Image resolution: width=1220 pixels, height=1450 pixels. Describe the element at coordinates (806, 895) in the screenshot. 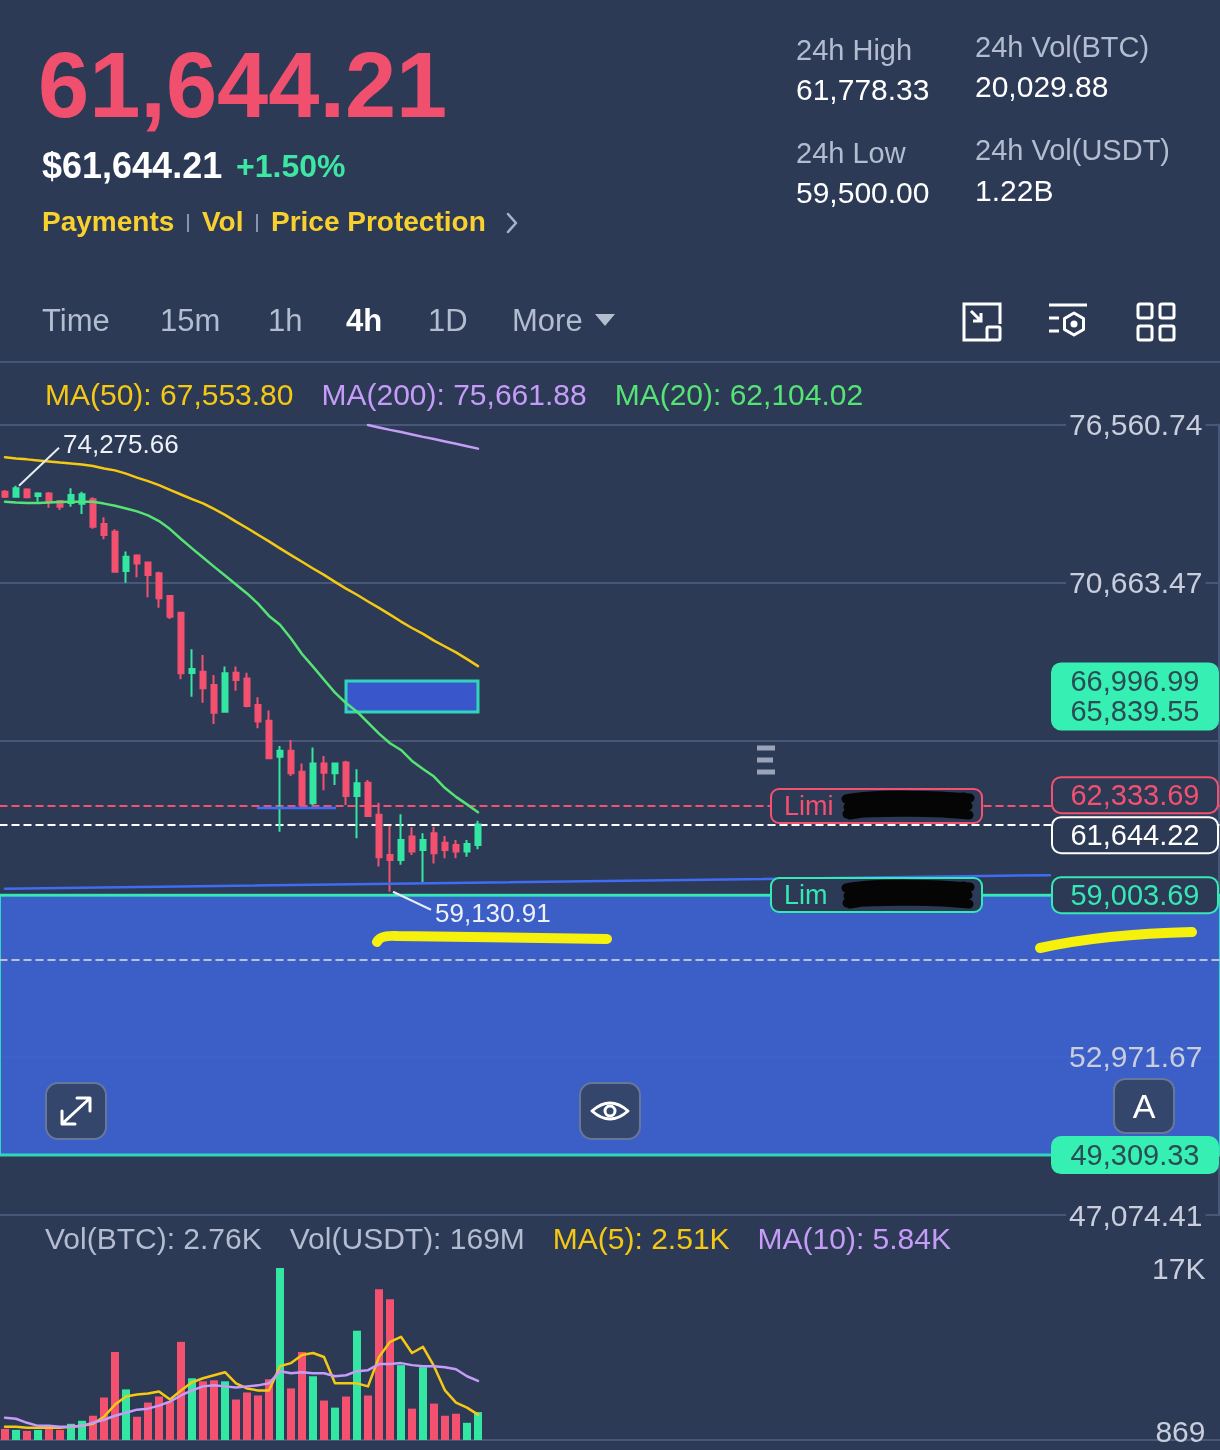

I see `annotation: Lim` at that location.